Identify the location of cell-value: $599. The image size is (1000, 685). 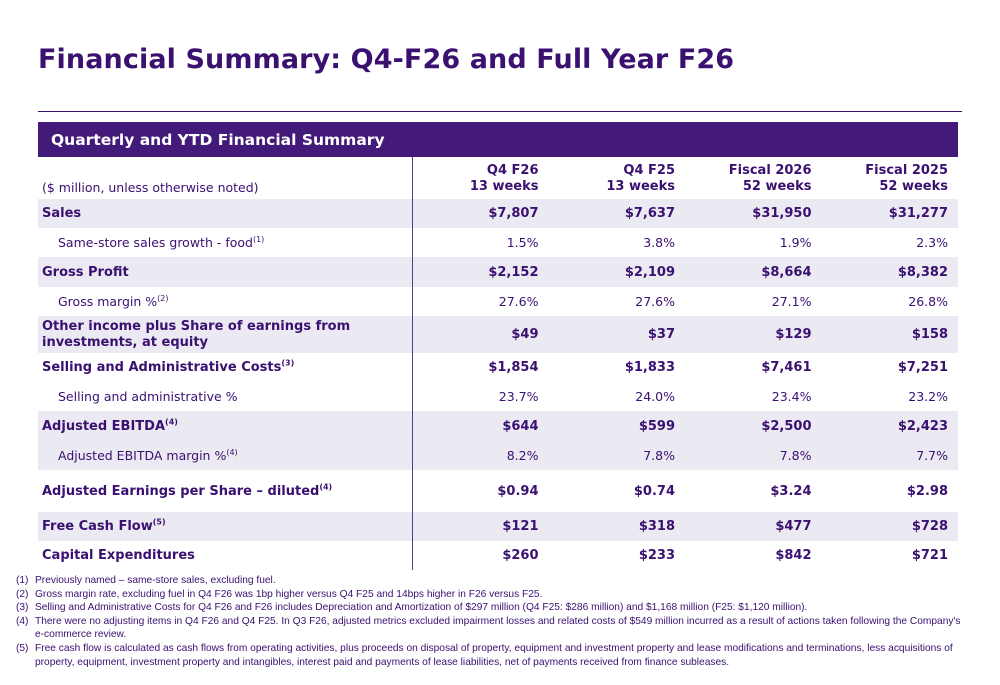
(616, 426).